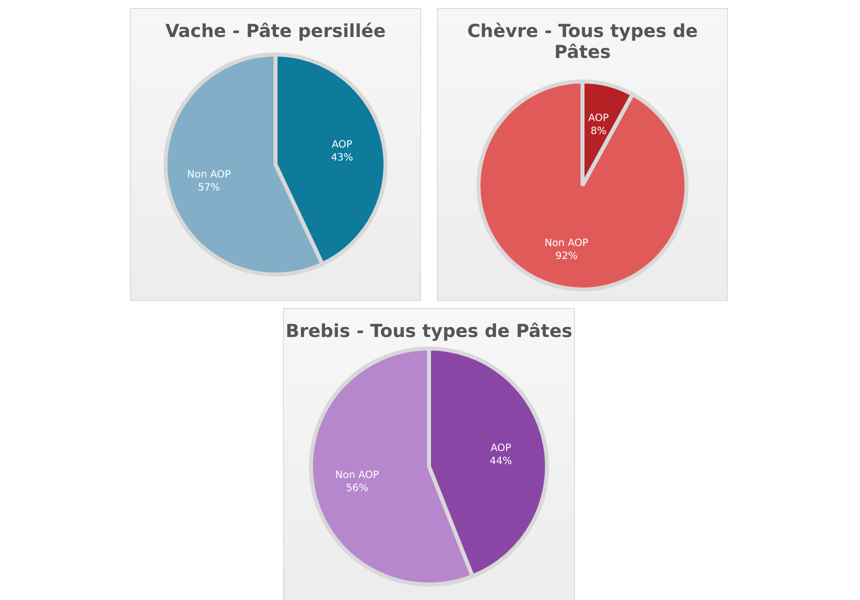 This screenshot has width=860, height=600. What do you see at coordinates (501, 461) in the screenshot?
I see `data-label: 44%` at bounding box center [501, 461].